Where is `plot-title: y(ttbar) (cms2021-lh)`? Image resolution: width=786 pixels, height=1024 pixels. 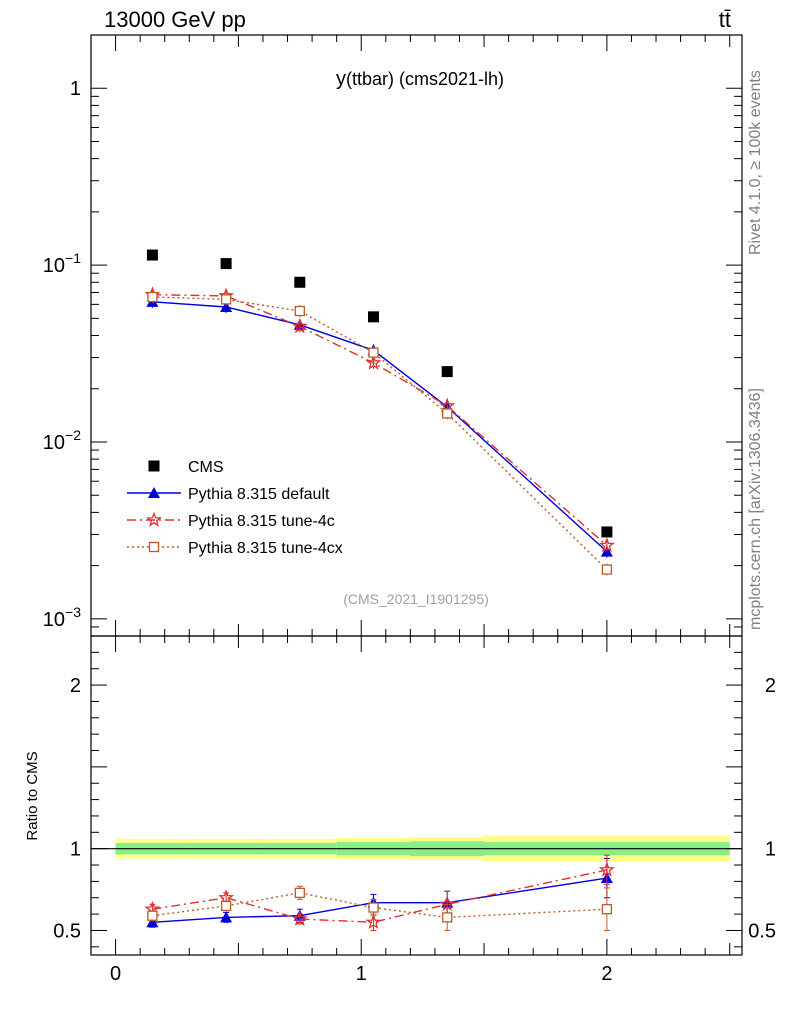
plot-title: y(ttbar) (cms2021-lh) is located at coordinates (420, 79).